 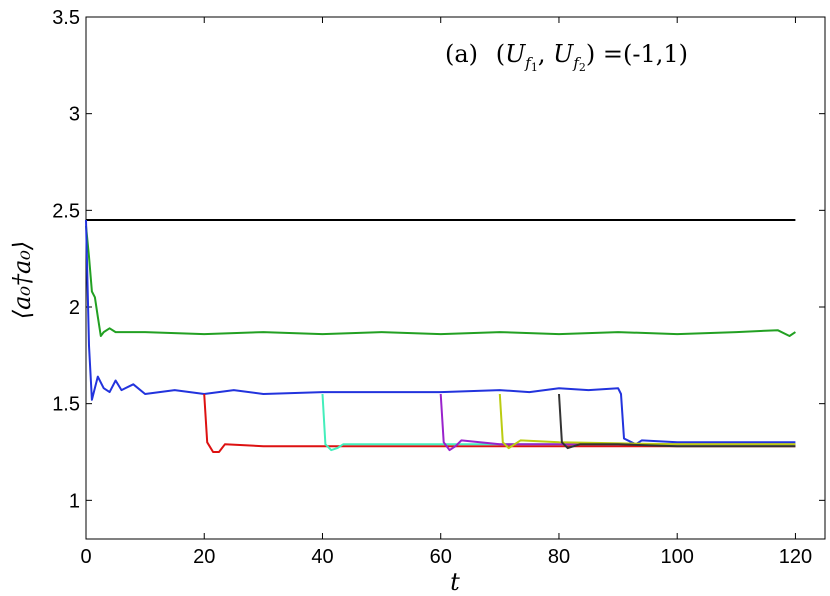 What do you see at coordinates (74, 501) in the screenshot?
I see `y-tick-label: 1` at bounding box center [74, 501].